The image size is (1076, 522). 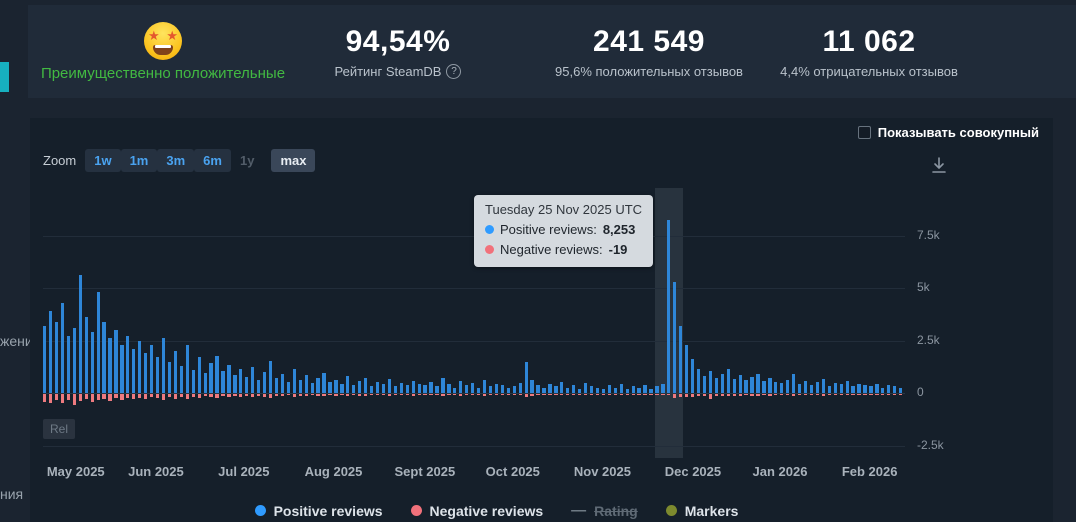 What do you see at coordinates (928, 234) in the screenshot?
I see `y-axis-label: 7.5k` at bounding box center [928, 234].